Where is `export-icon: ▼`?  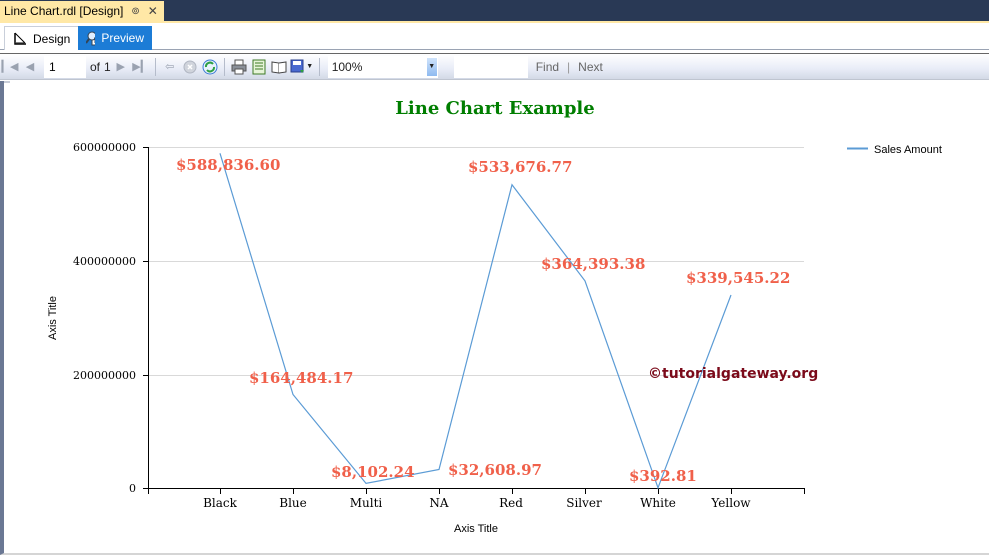
export-icon: ▼ is located at coordinates (302, 67).